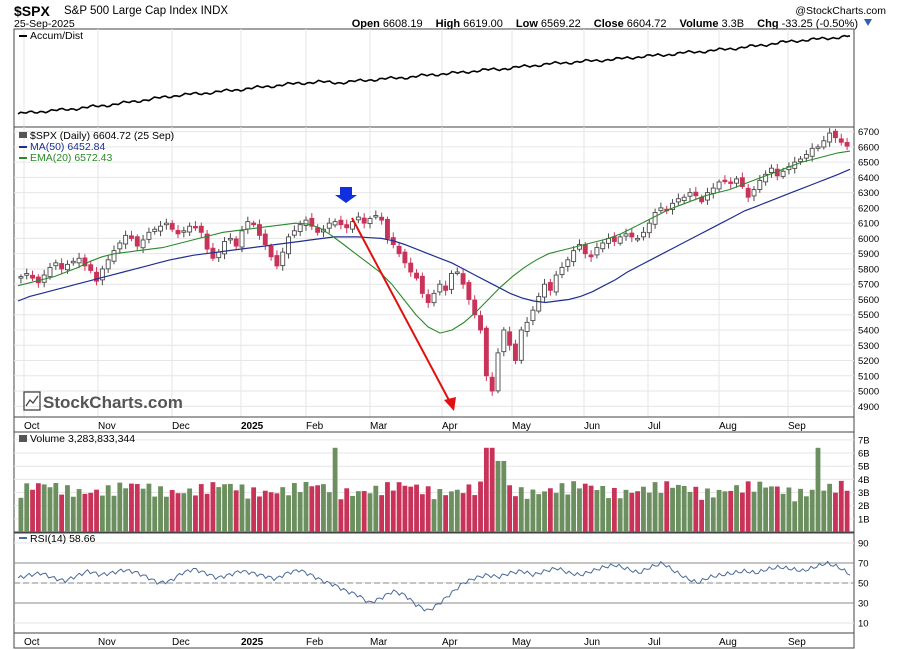  I want to click on volume-y-axis: 1B 2B 3B 4B 5B 6B 7B, so click(864, 480).